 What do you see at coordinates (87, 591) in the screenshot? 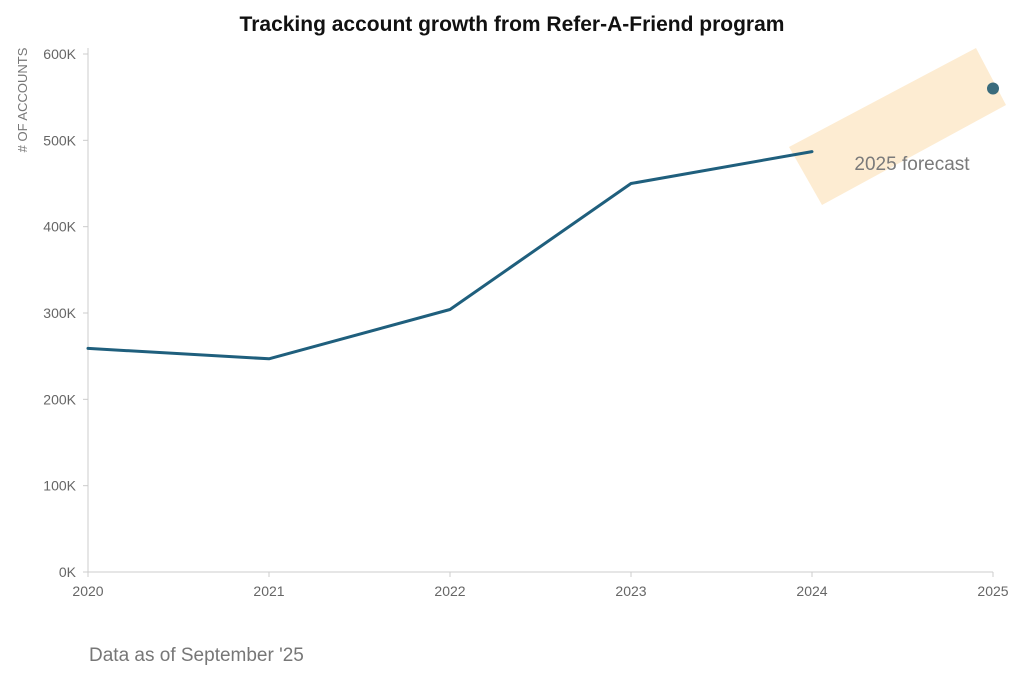
I see `x-tick-label: 2020` at bounding box center [87, 591].